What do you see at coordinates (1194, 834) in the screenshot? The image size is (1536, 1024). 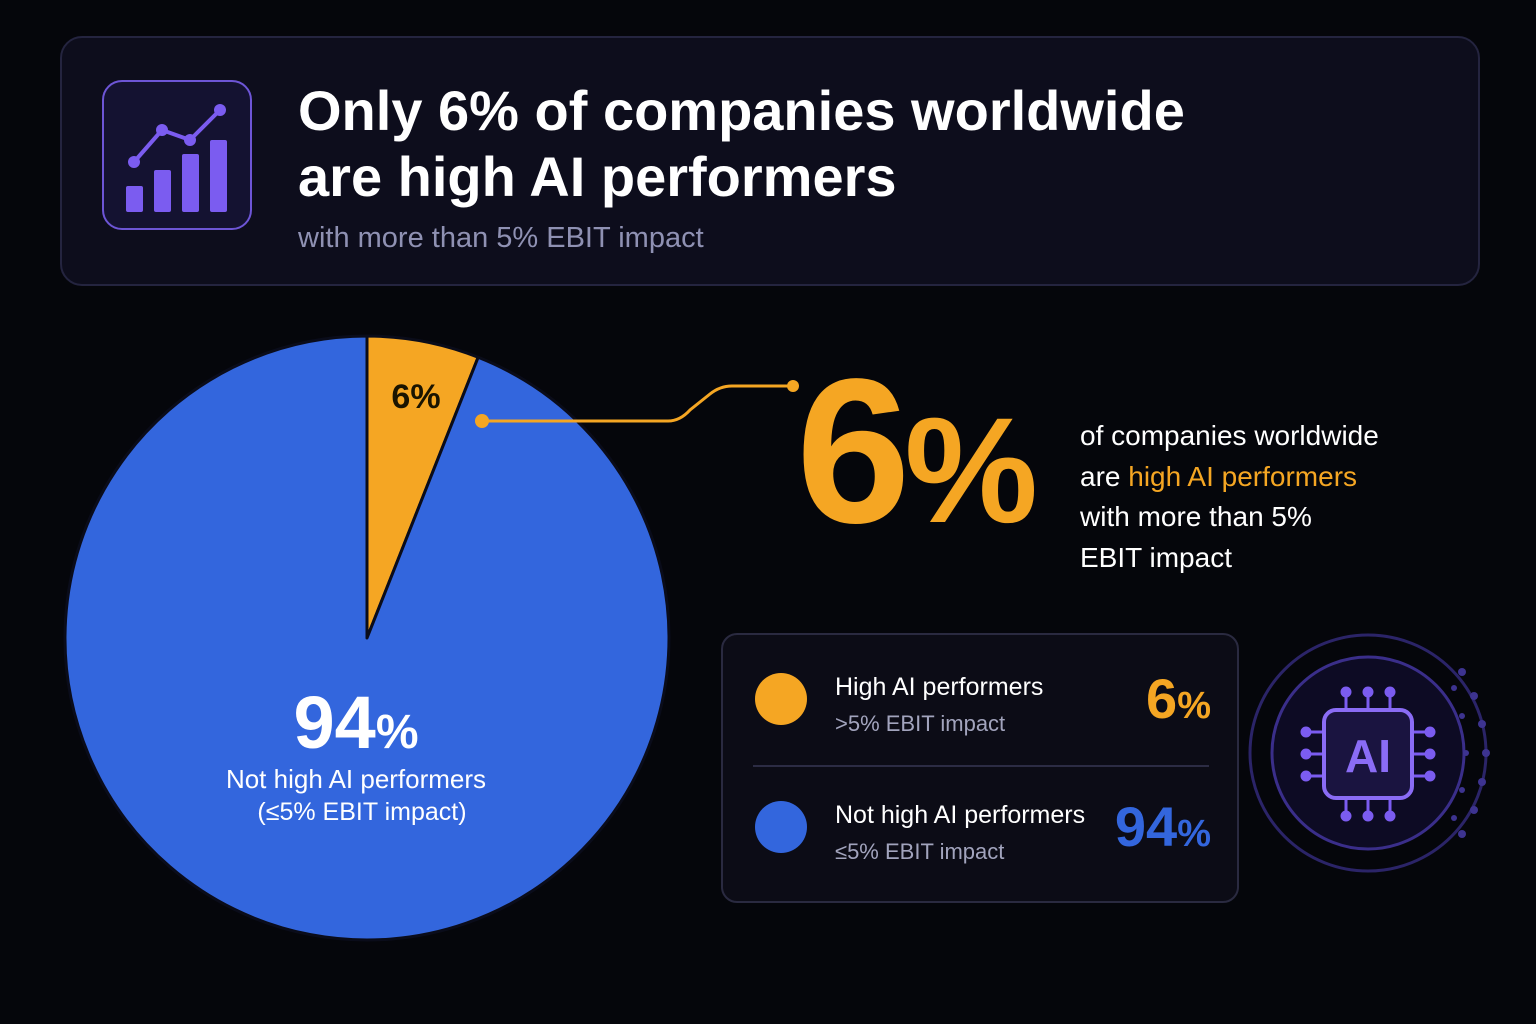 I see `legend-value-not-high-pct: %` at bounding box center [1194, 834].